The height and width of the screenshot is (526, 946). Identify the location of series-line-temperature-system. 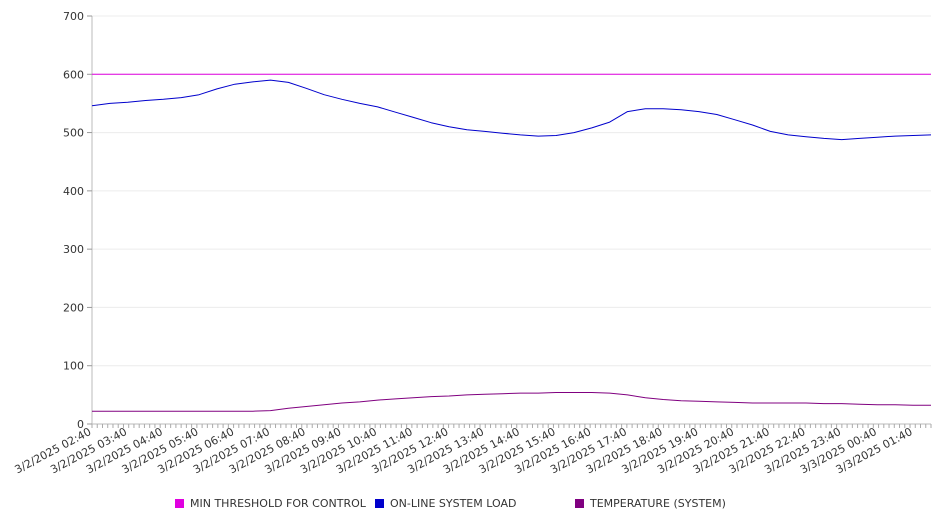
(511, 402).